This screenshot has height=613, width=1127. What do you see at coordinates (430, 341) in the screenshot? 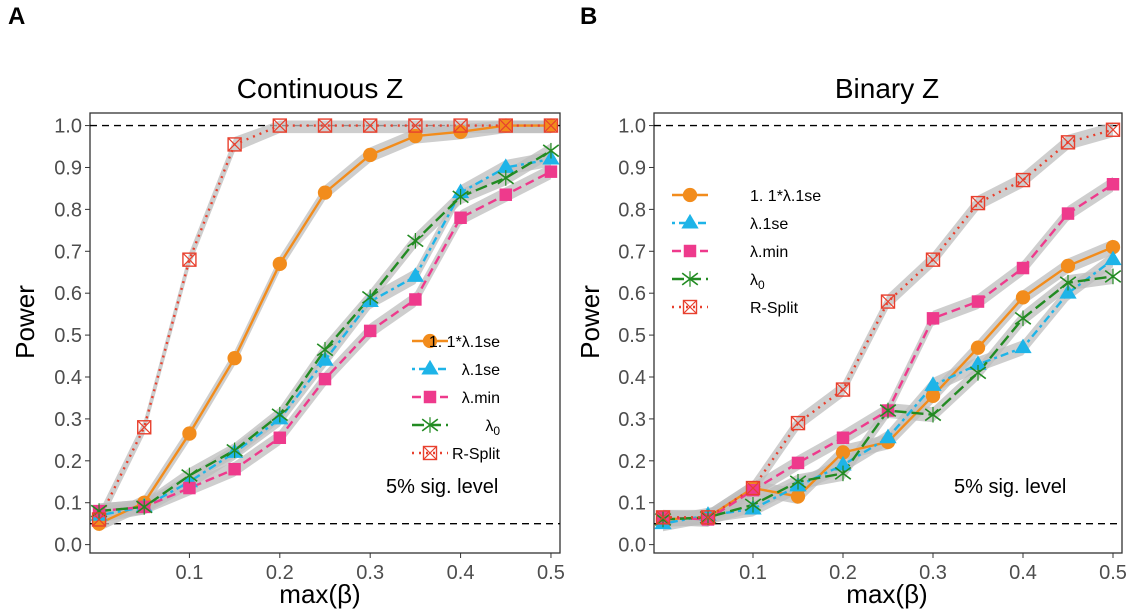
I see `legend-marker-s1` at bounding box center [430, 341].